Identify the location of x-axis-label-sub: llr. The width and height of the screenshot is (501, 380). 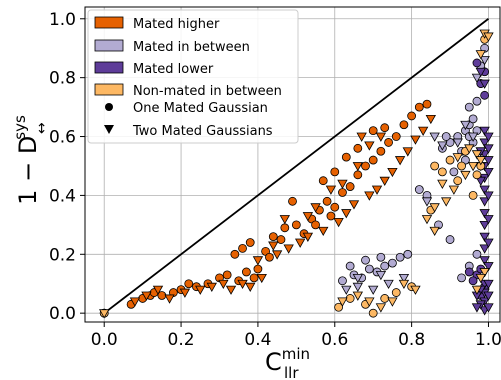
(291, 372).